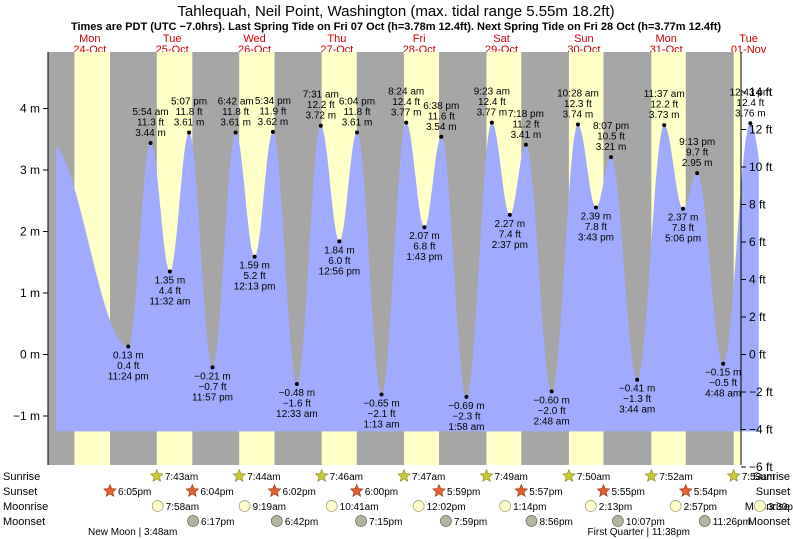  Describe the element at coordinates (20, 492) in the screenshot. I see `row-label-left: Sunset` at that location.